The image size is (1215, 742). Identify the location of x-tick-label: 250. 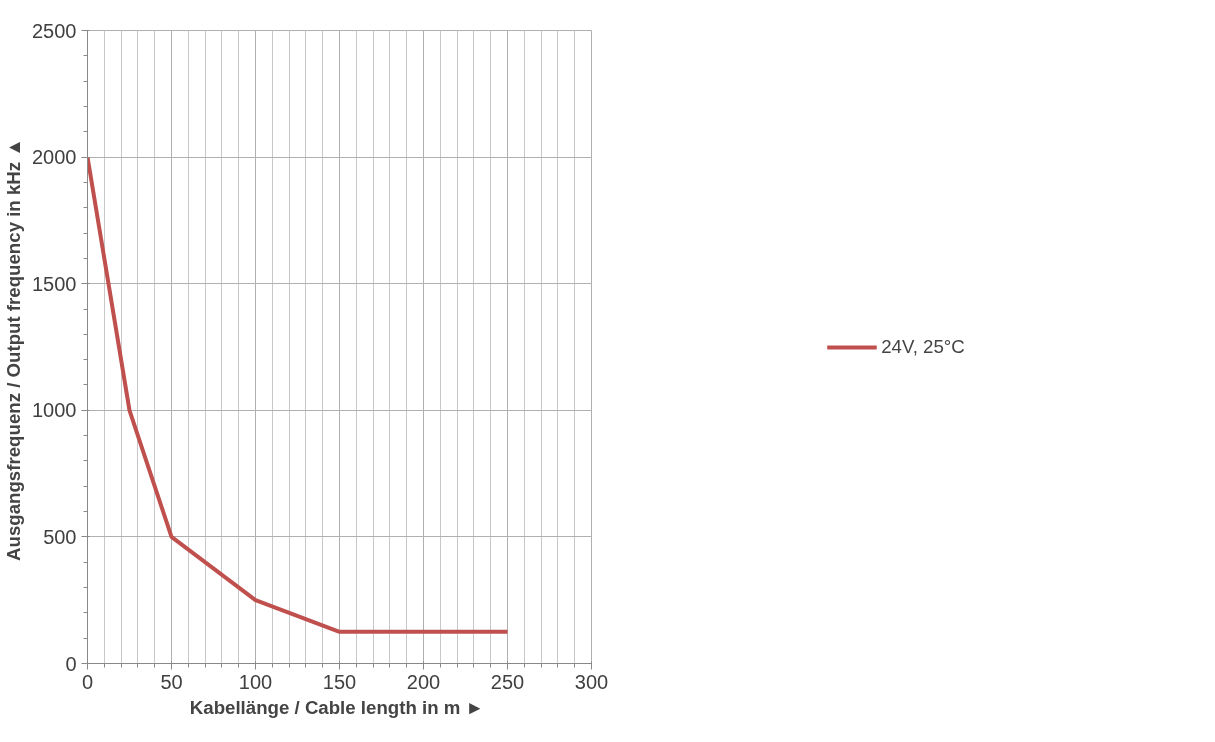
(507, 681).